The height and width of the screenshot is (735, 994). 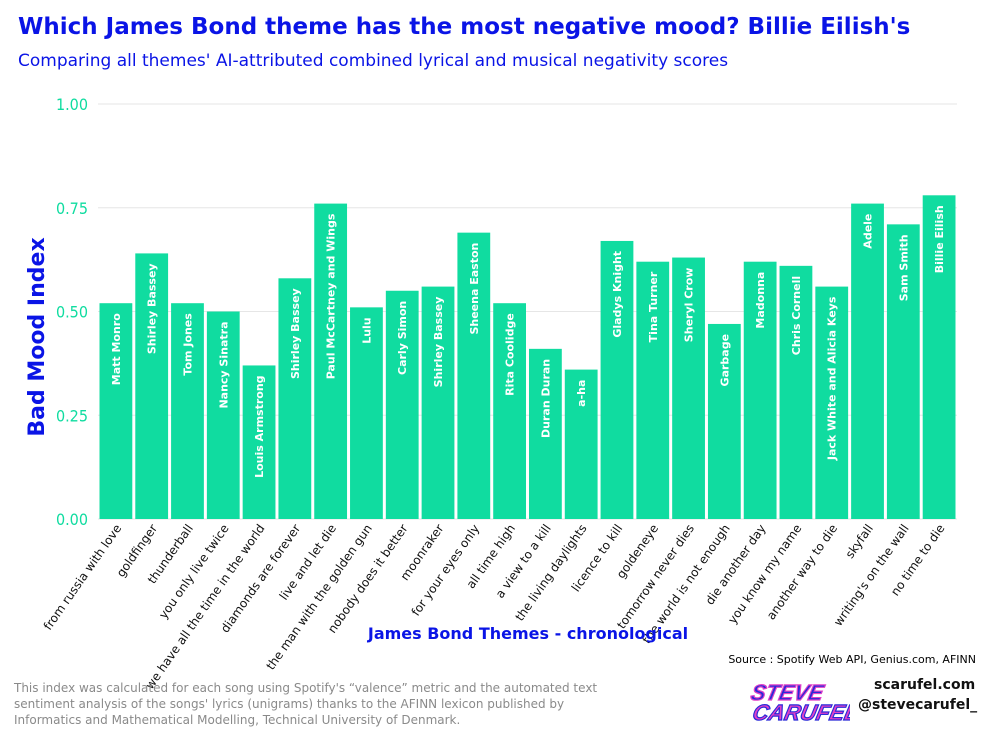 What do you see at coordinates (796, 315) in the screenshot?
I see `bar-artist-label: Chris Cornell` at bounding box center [796, 315].